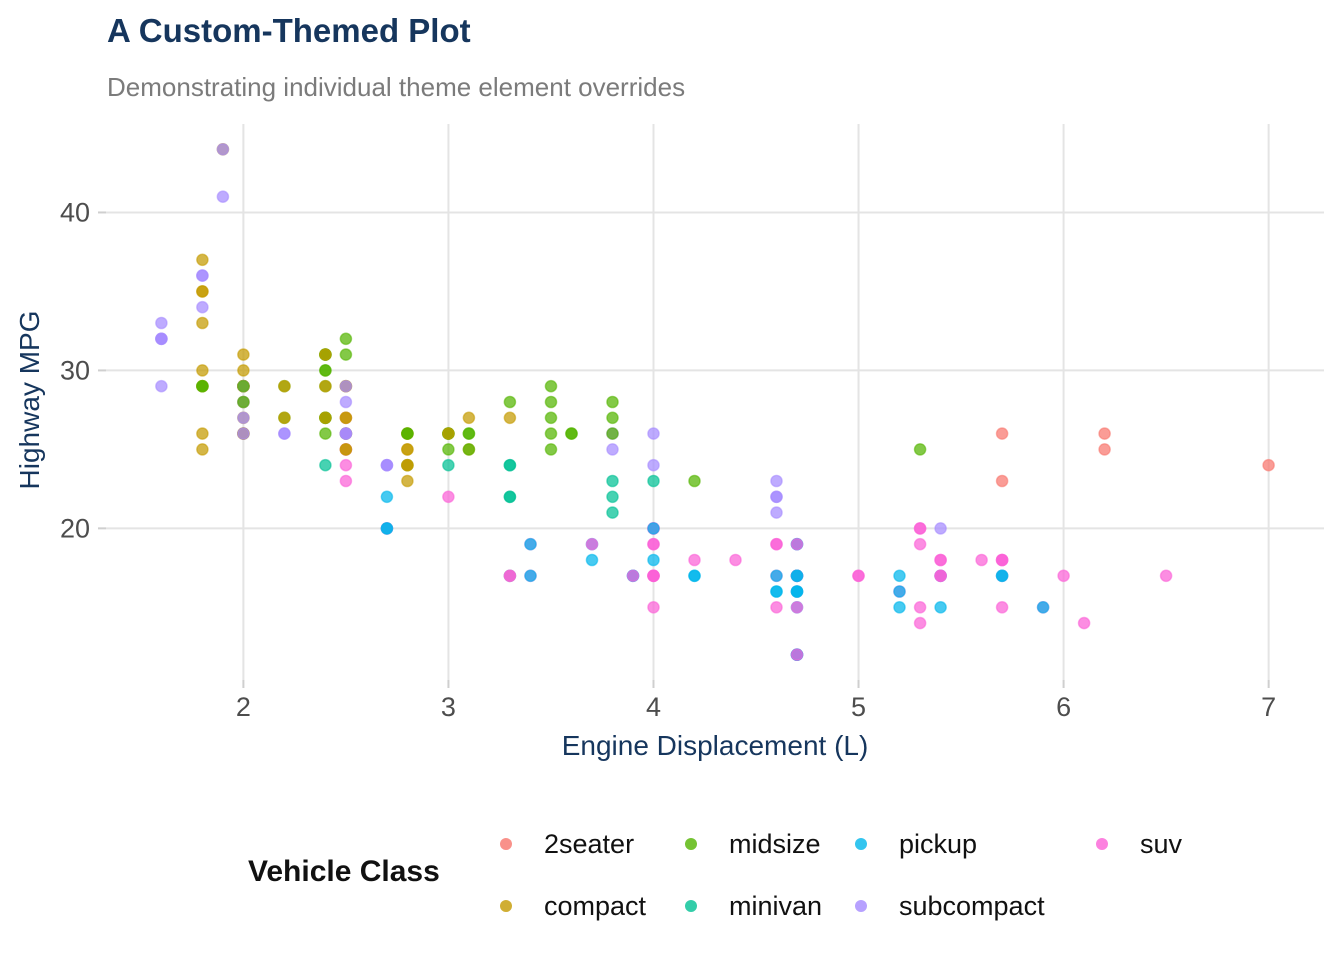 The width and height of the screenshot is (1344, 960). I want to click on legend-item-2seater: 2seater, so click(567, 844).